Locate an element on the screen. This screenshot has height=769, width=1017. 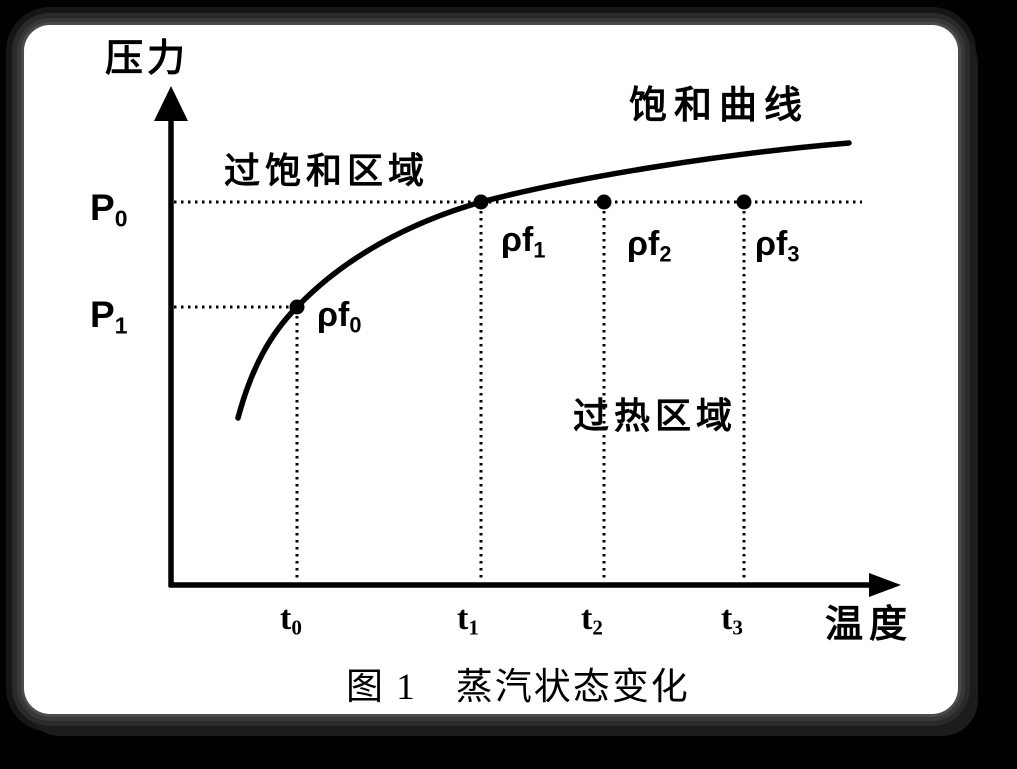
pressure-label-p0: P0 is located at coordinates (108, 208).